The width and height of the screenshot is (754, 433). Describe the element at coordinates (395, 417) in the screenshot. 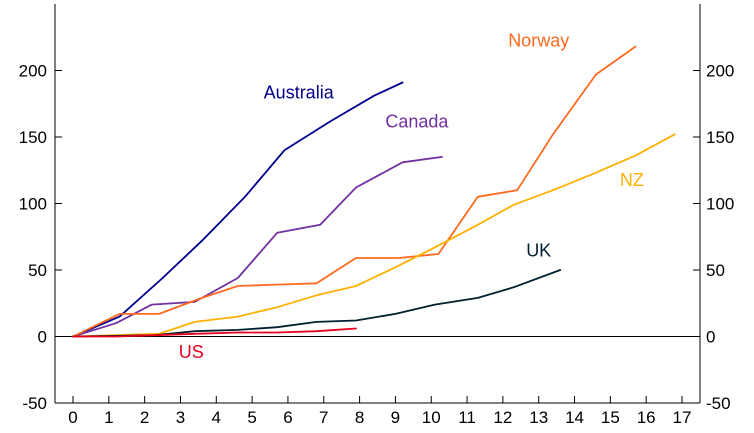

I see `x-tick-label: 9` at that location.